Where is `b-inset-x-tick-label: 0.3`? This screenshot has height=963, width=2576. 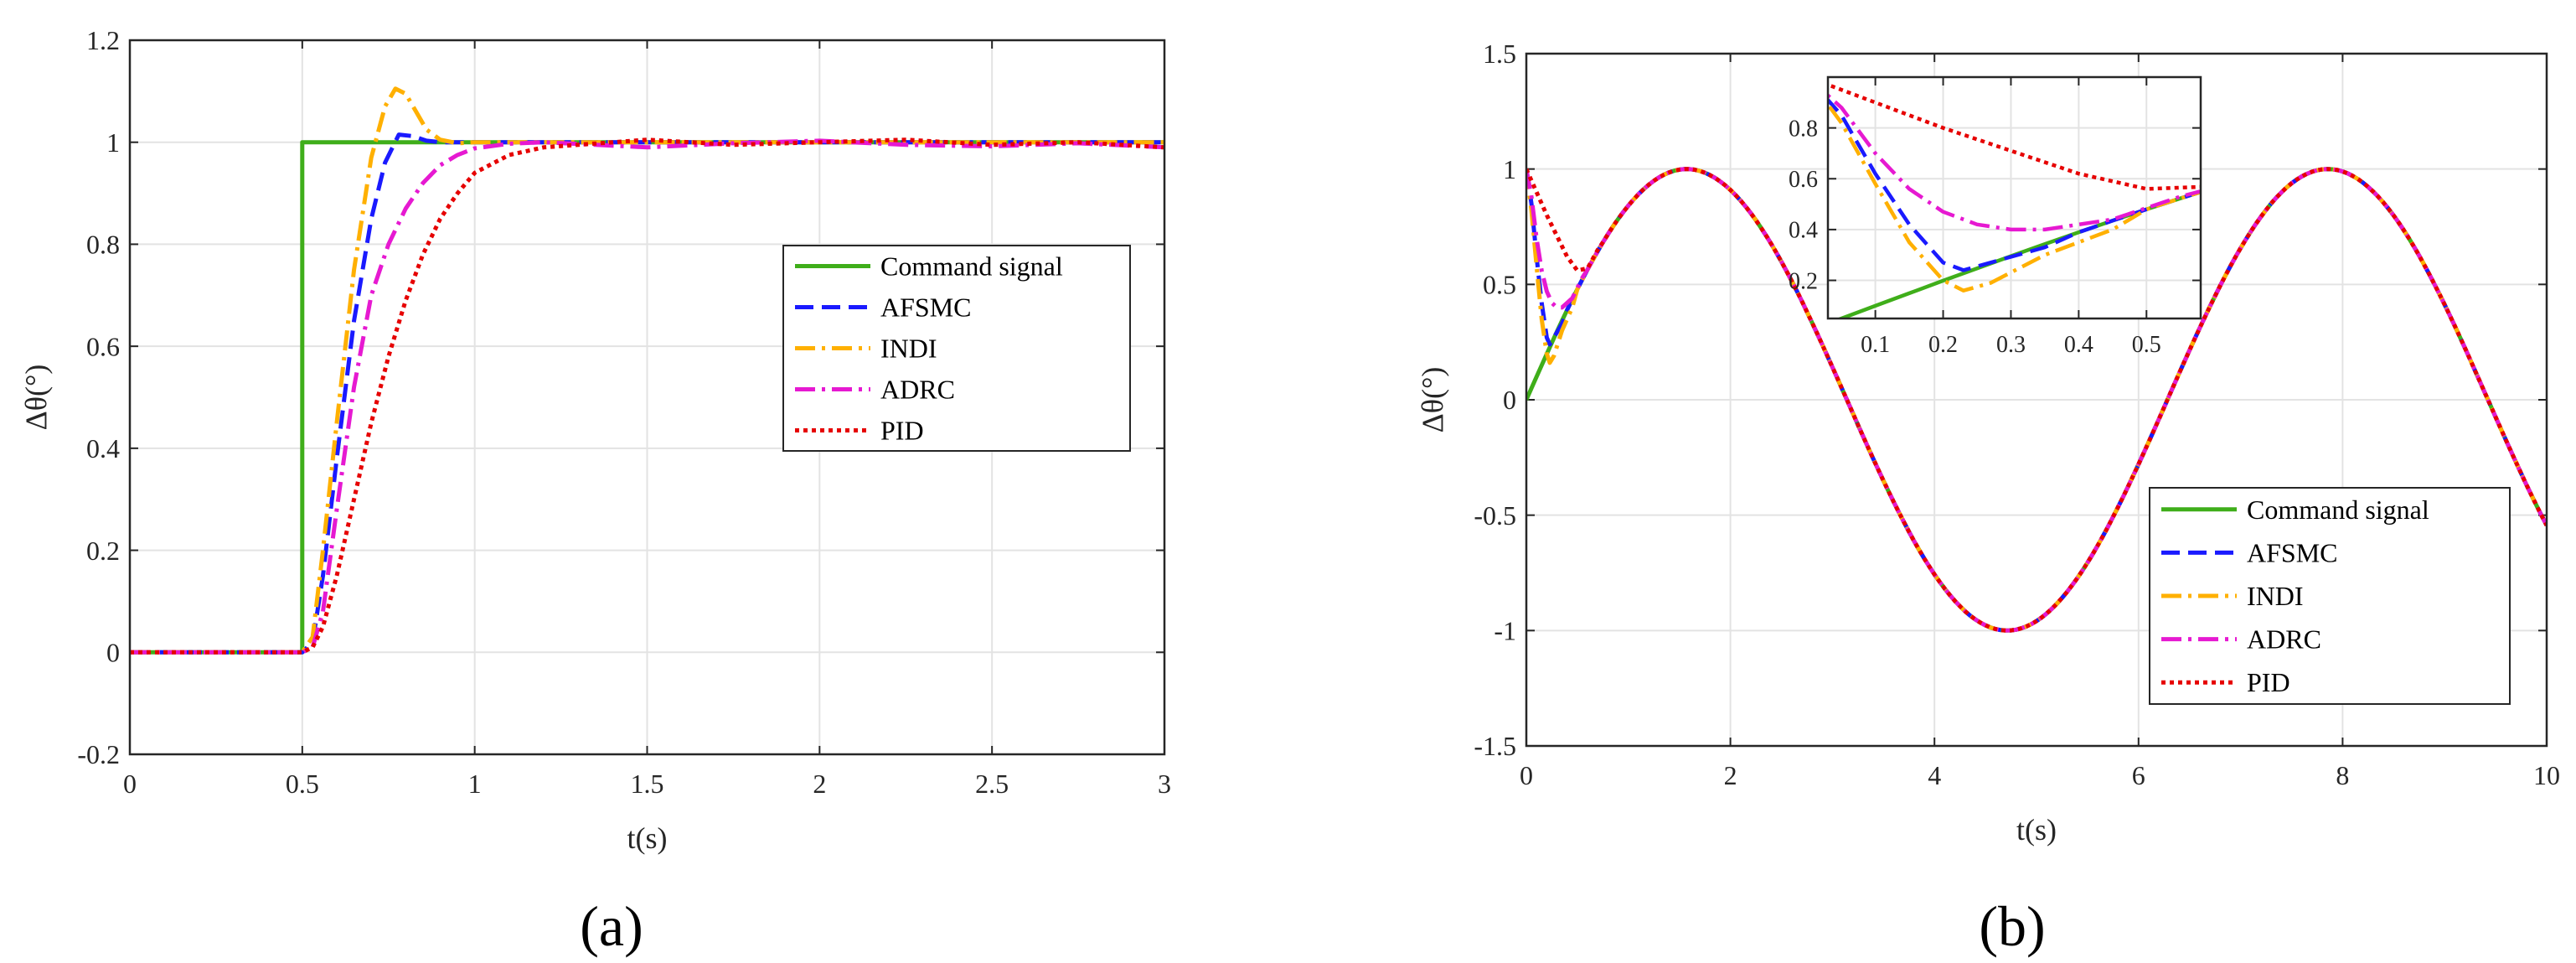
b-inset-x-tick-label: 0.3 is located at coordinates (2011, 345).